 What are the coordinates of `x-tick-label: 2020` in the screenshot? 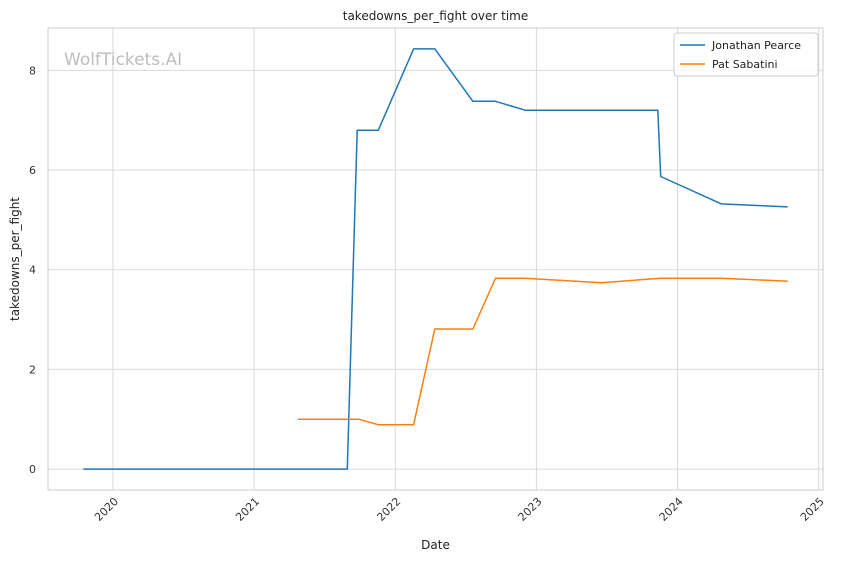 It's located at (106, 509).